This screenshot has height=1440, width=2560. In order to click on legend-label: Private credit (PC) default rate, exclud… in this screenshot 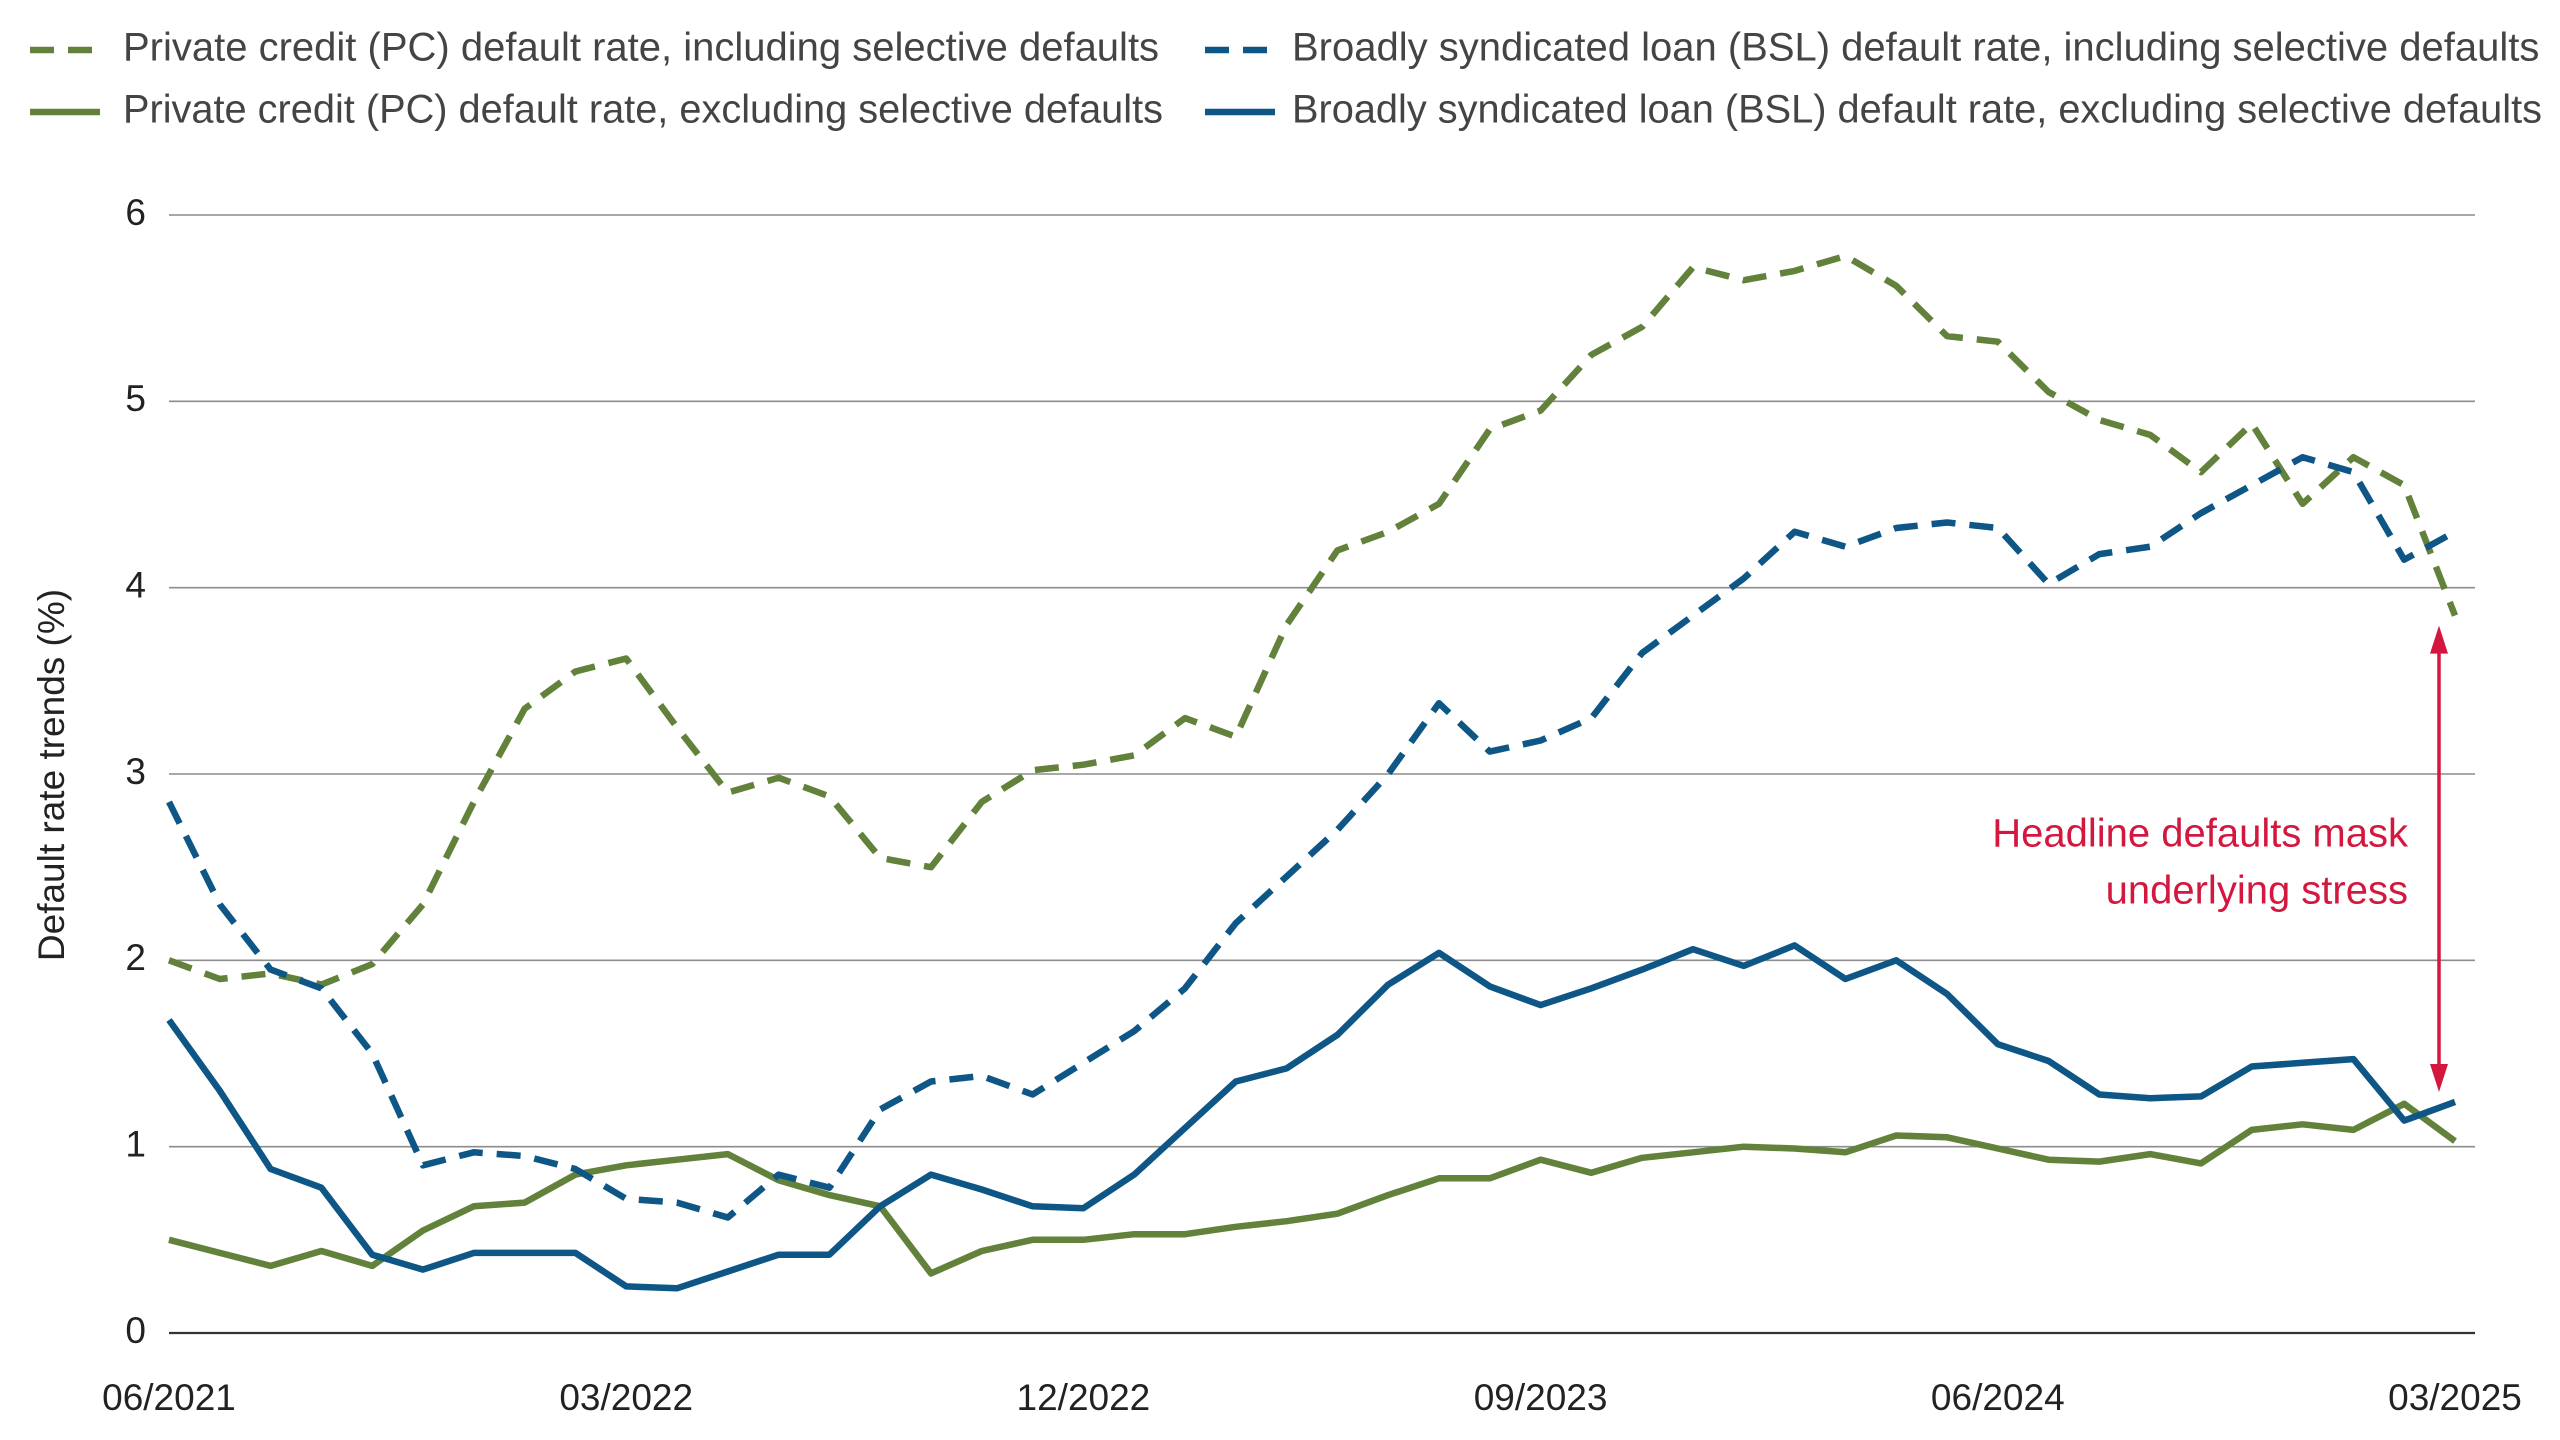, I will do `click(643, 110)`.